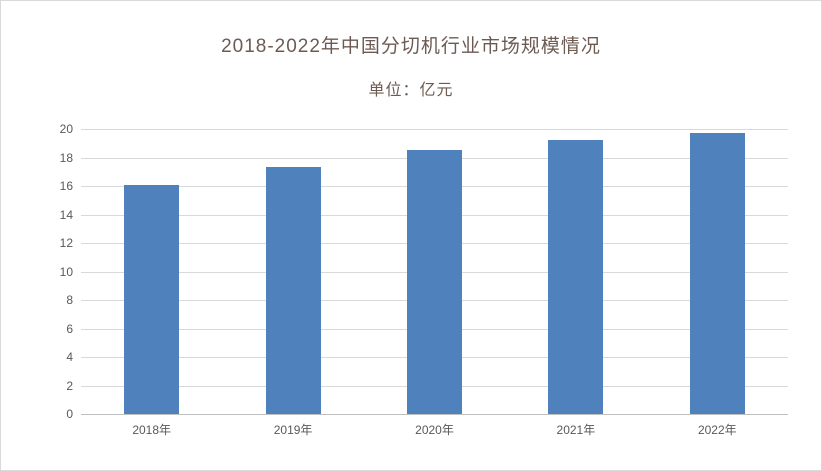  Describe the element at coordinates (576, 277) in the screenshot. I see `bar-2021年` at that location.